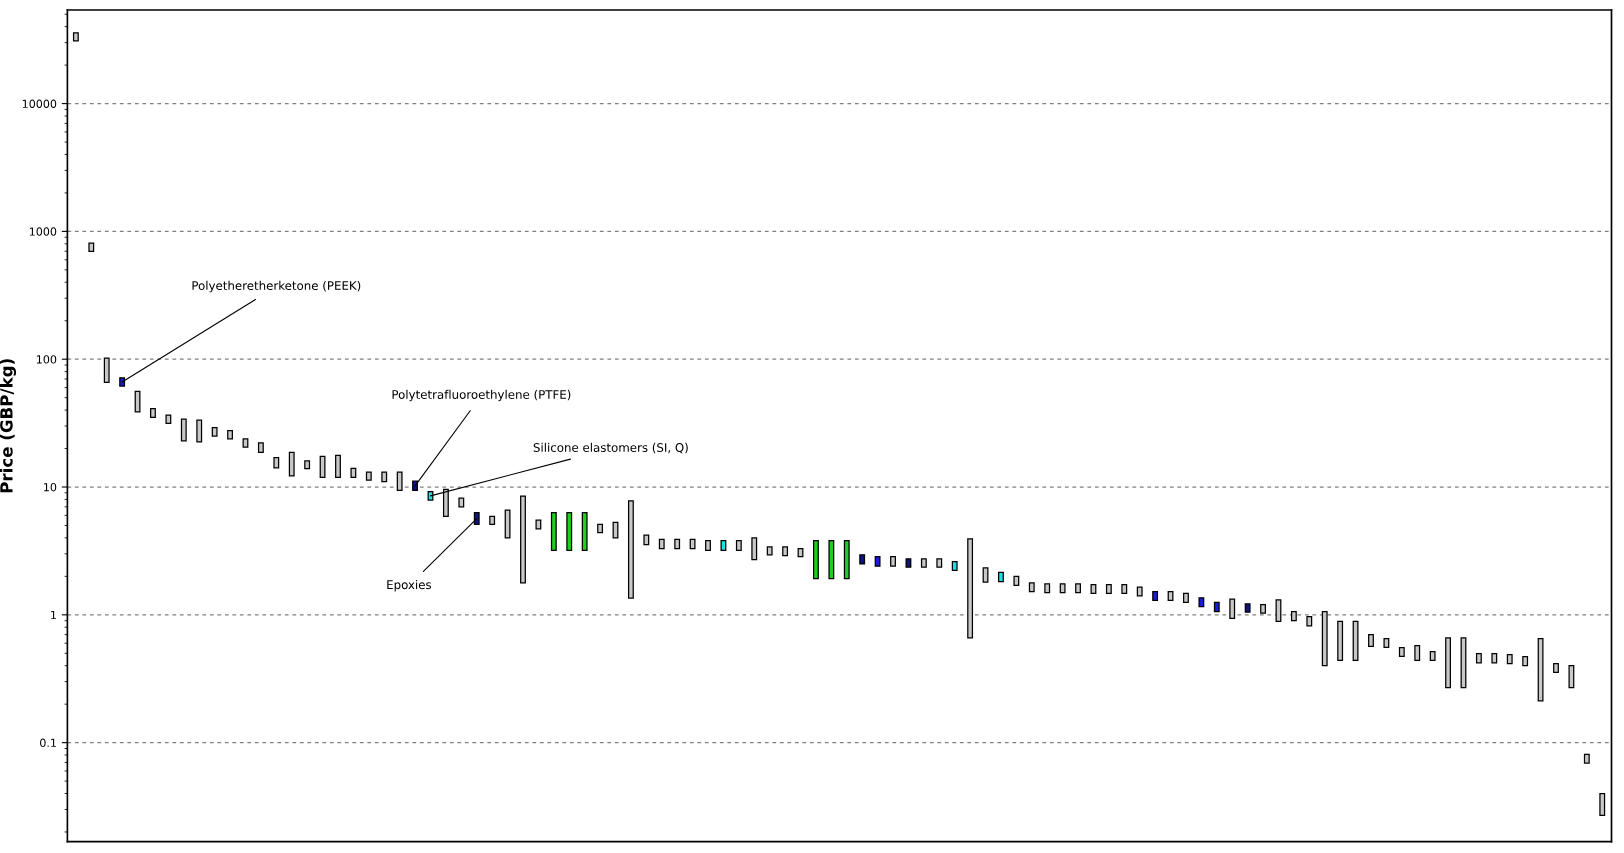  I want to click on y-tick-label: 1, so click(53, 615).